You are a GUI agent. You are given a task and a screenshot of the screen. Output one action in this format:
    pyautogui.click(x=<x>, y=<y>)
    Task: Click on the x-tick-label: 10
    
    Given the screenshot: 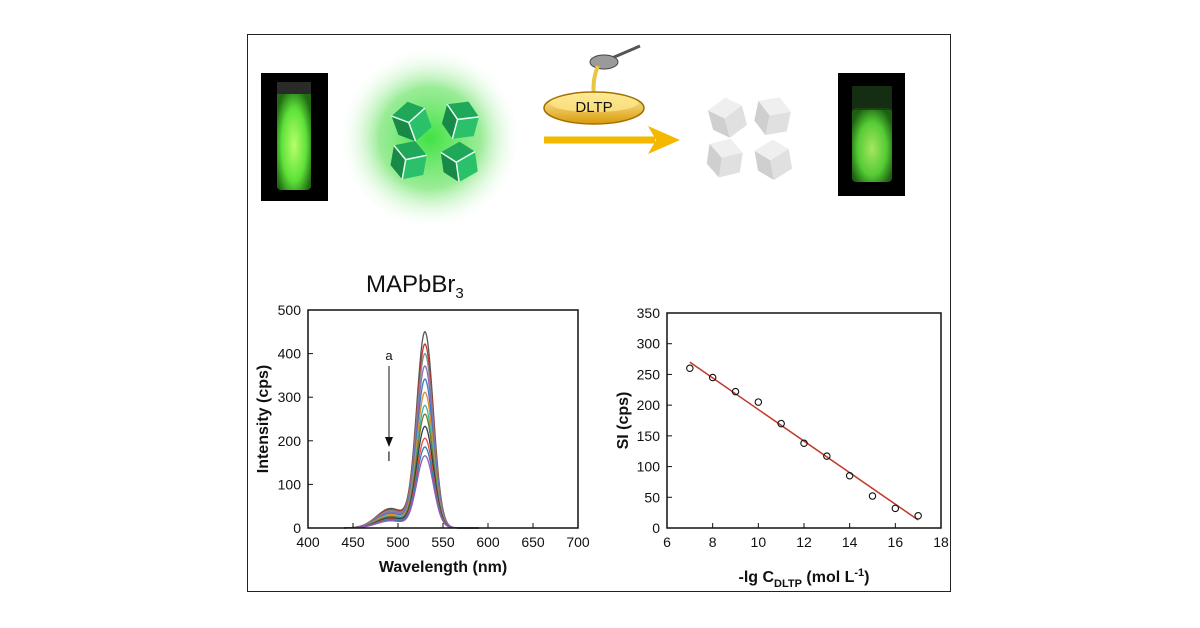 What is the action you would take?
    pyautogui.click(x=759, y=542)
    